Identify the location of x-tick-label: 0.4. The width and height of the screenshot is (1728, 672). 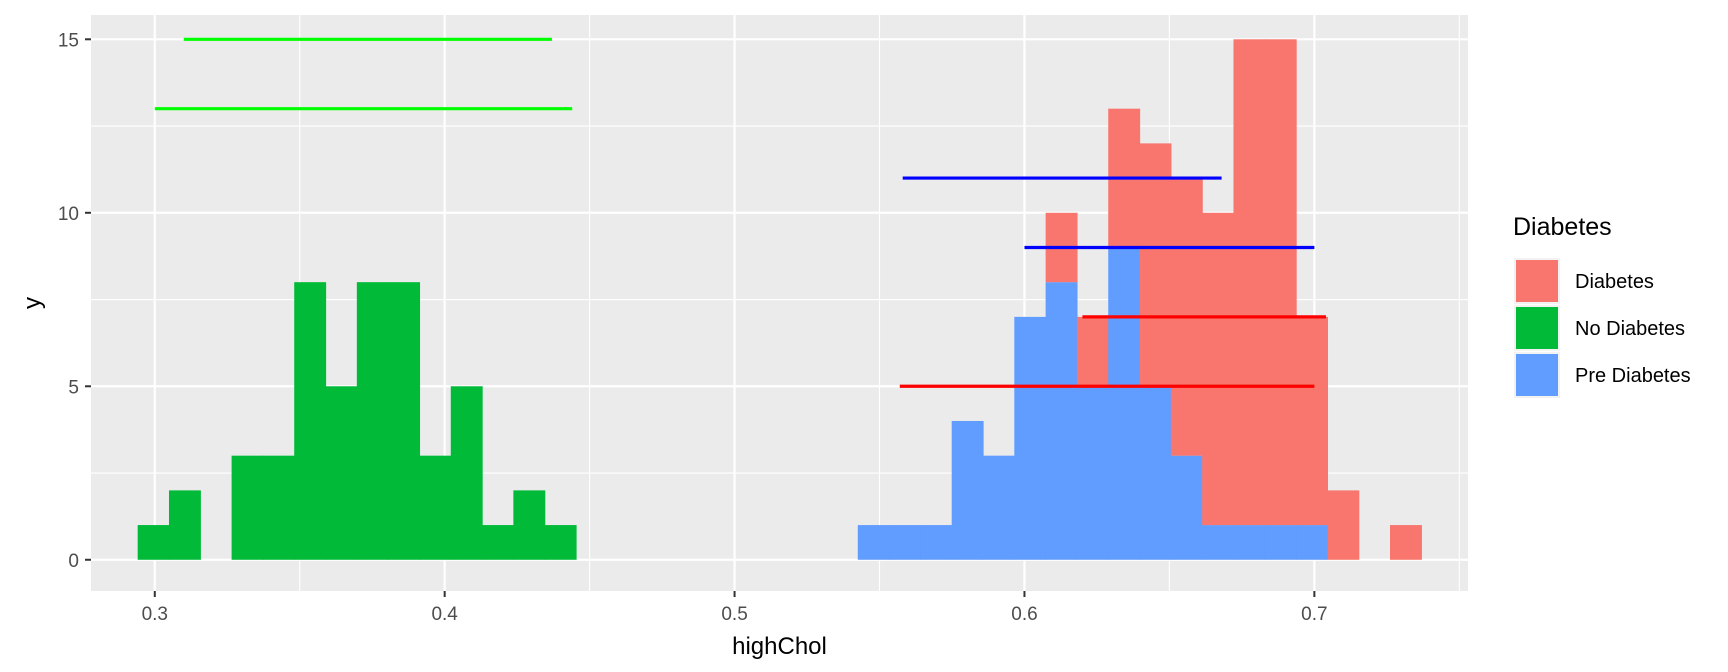
(444, 614).